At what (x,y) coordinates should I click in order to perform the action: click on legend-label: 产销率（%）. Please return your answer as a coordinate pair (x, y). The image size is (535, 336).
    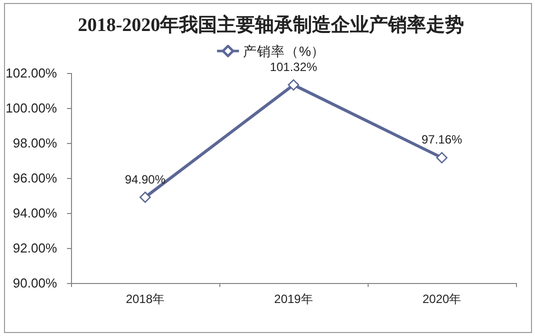
    Looking at the image, I should click on (284, 51).